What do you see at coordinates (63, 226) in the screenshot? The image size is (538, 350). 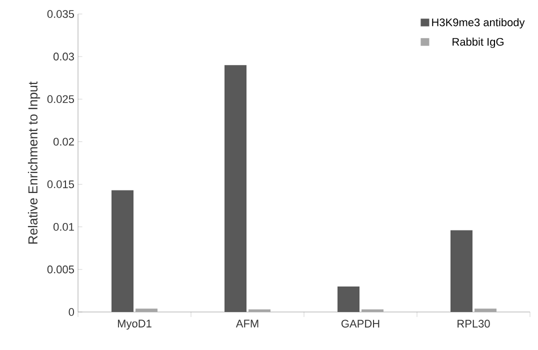 I see `y-tick-label: 0.01` at bounding box center [63, 226].